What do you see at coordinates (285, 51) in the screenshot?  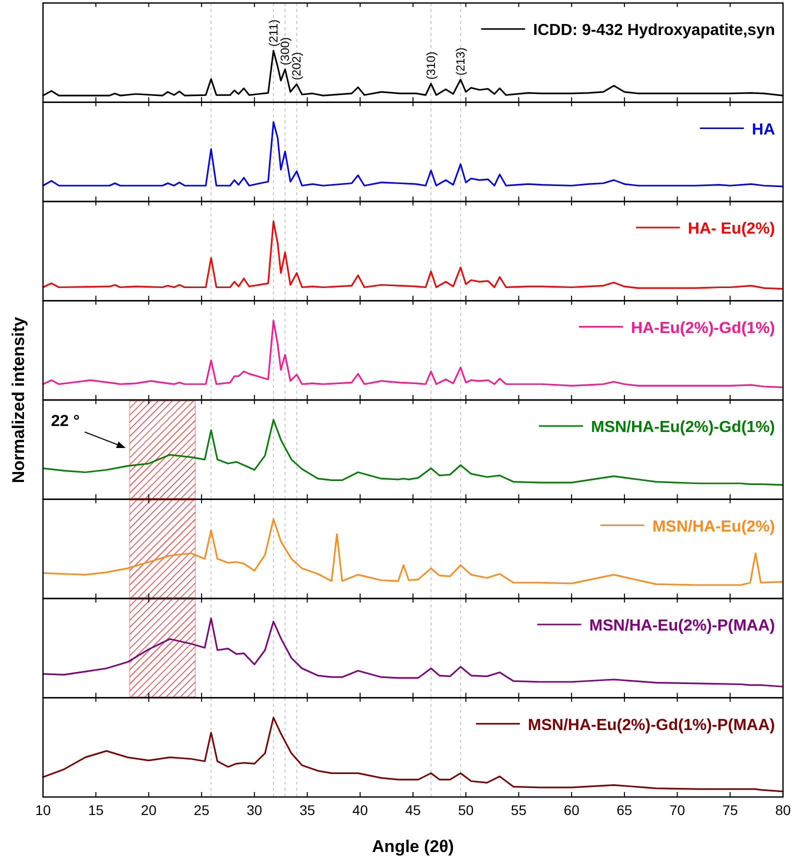 I see `annotation: (300)` at bounding box center [285, 51].